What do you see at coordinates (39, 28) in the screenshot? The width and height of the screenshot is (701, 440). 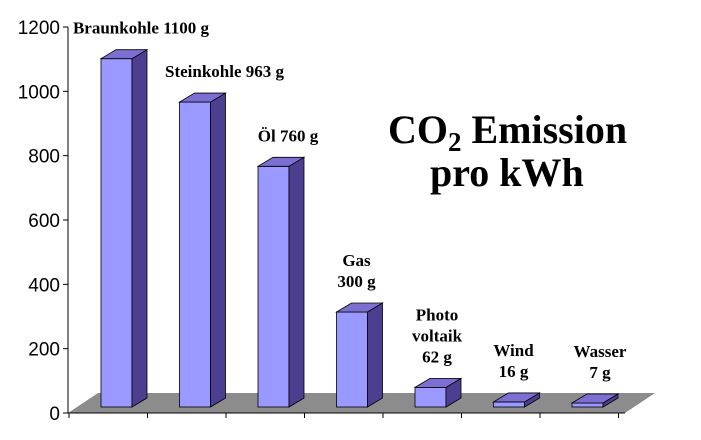 I see `y-tick-label: 1200` at bounding box center [39, 28].